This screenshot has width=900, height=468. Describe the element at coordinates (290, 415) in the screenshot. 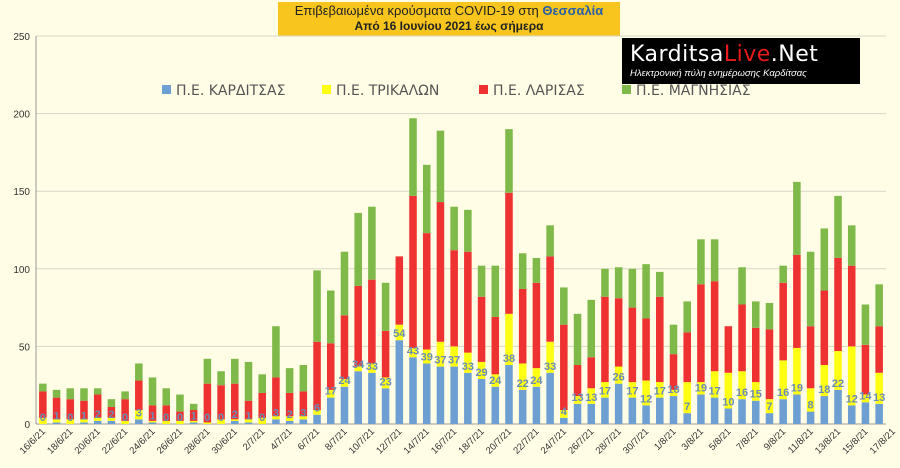

I see `data-label: 2` at that location.